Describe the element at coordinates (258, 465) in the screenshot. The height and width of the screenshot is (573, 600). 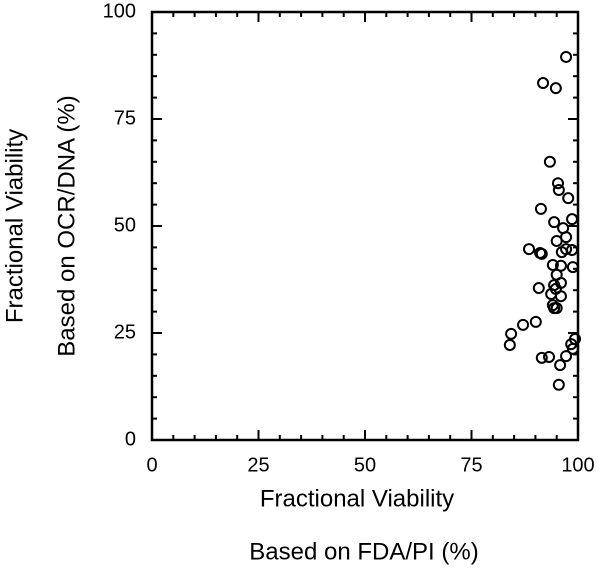
I see `x-tick-label: 25` at that location.